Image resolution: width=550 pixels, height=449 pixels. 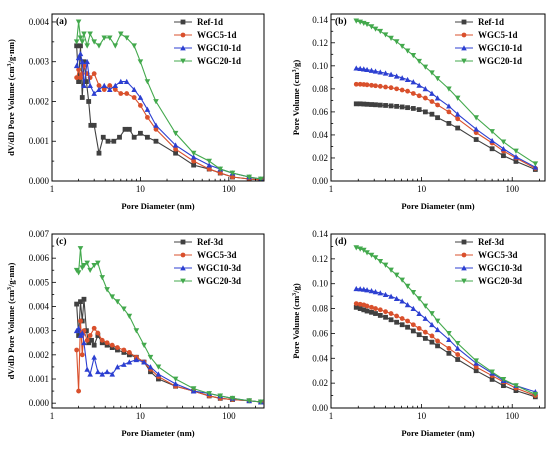 What do you see at coordinates (52, 189) in the screenshot?
I see `x-tick-label: 1` at bounding box center [52, 189].